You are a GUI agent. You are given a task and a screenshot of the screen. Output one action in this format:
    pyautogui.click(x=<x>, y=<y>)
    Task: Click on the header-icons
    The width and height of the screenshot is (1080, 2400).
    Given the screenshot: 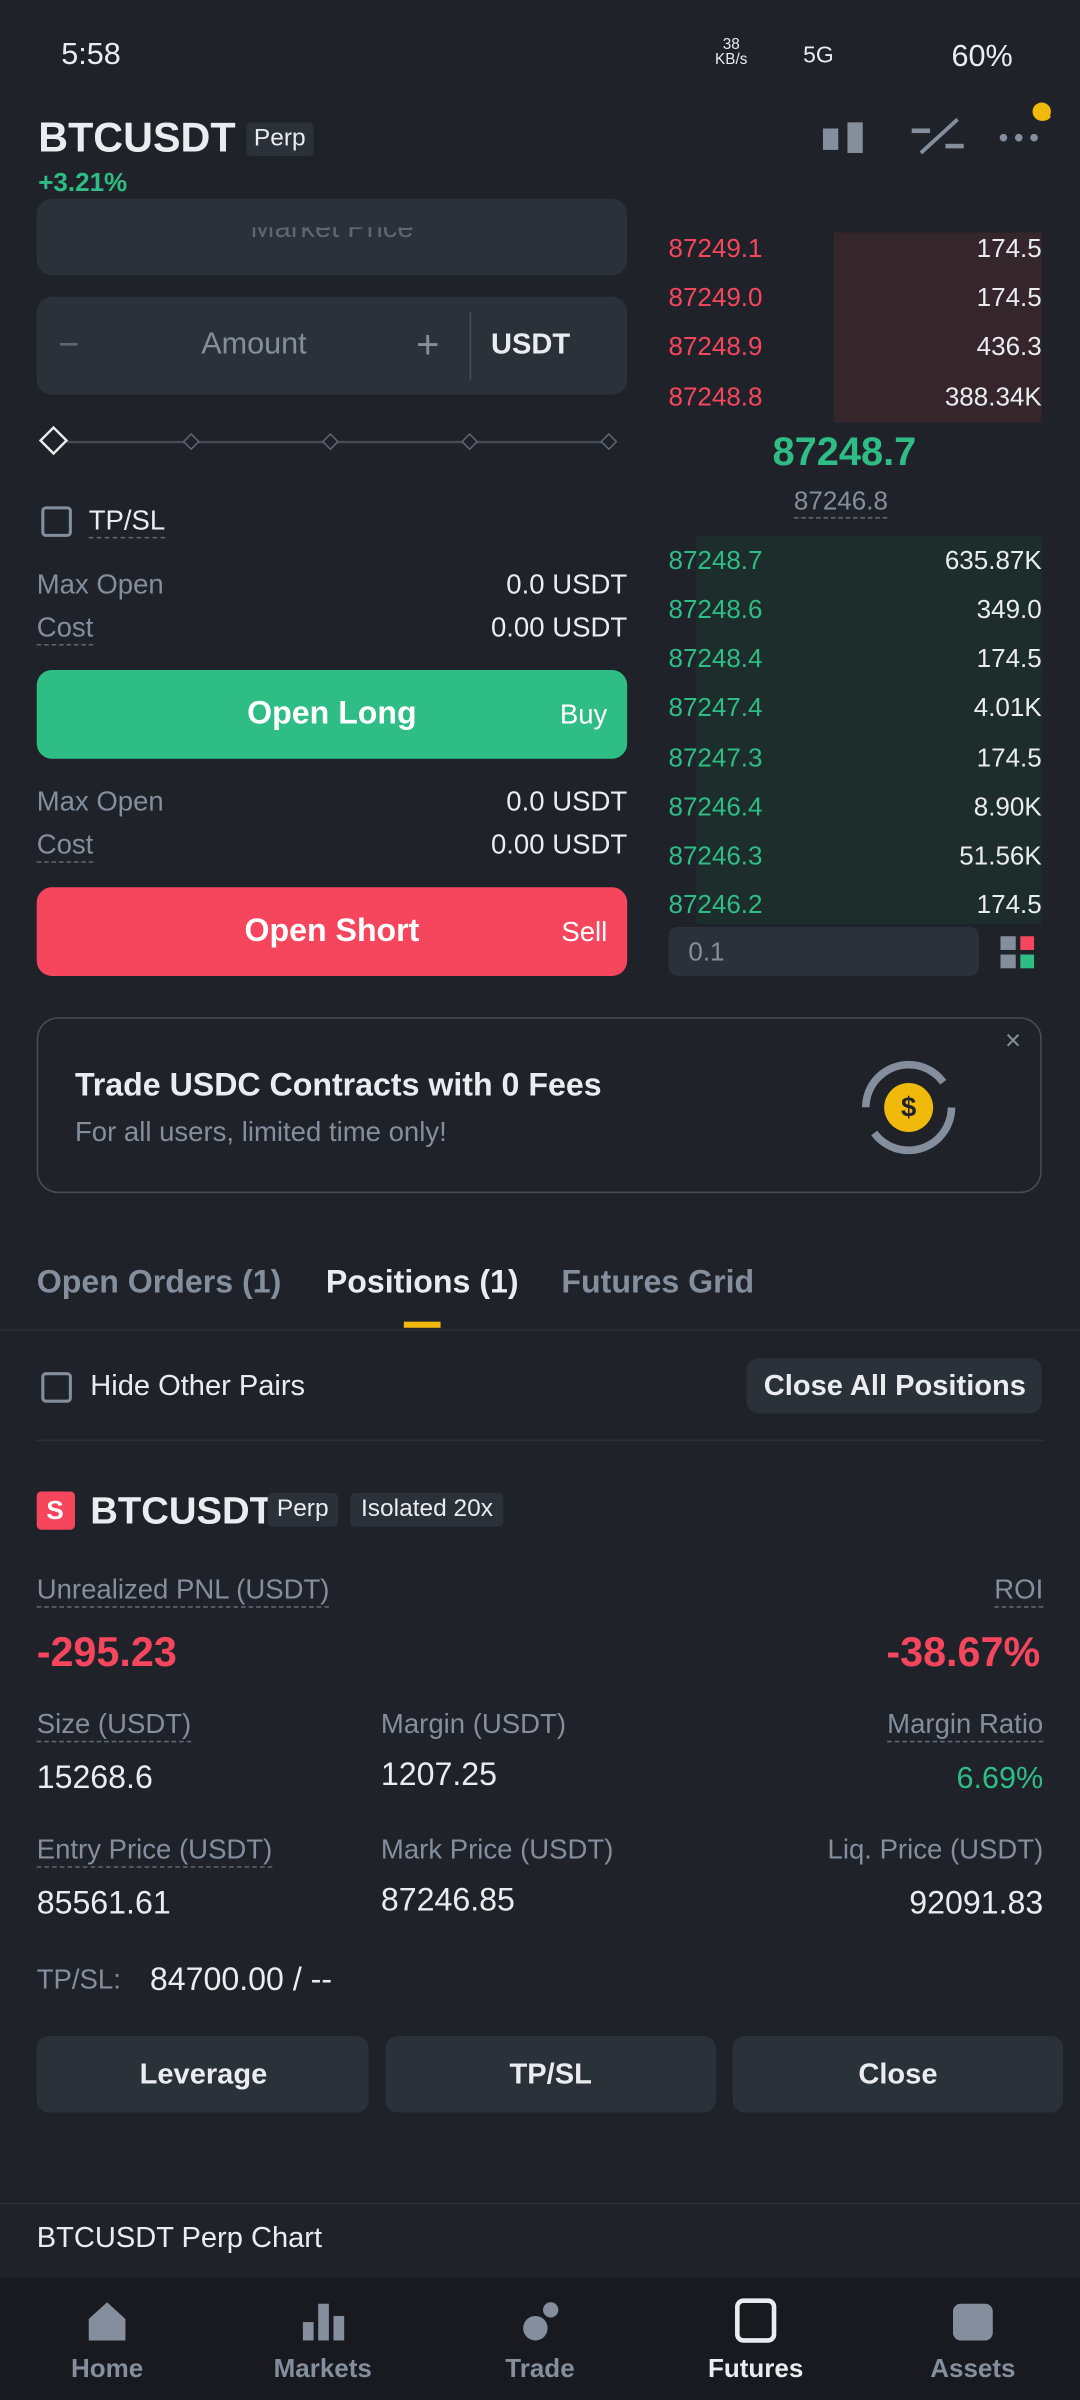 What is the action you would take?
    pyautogui.click(x=942, y=139)
    